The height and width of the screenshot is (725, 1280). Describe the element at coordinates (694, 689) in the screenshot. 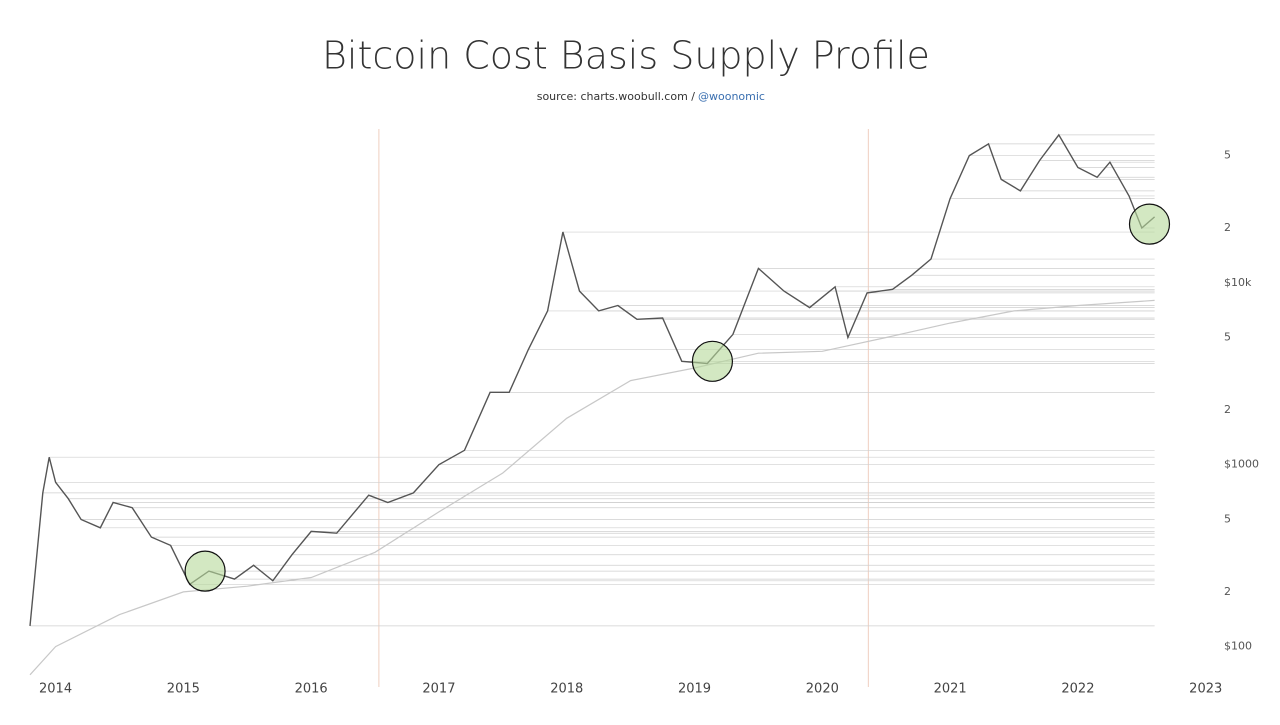

I see `x-tick-label: 2019` at that location.